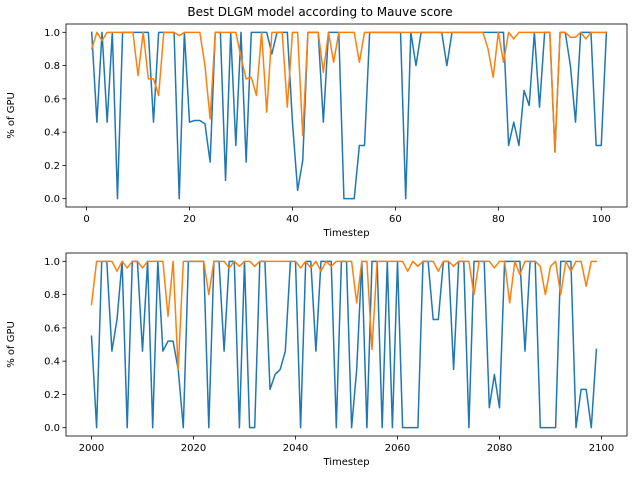 The height and width of the screenshot is (480, 640). What do you see at coordinates (397, 448) in the screenshot?
I see `x-tick-label: 2060` at bounding box center [397, 448].